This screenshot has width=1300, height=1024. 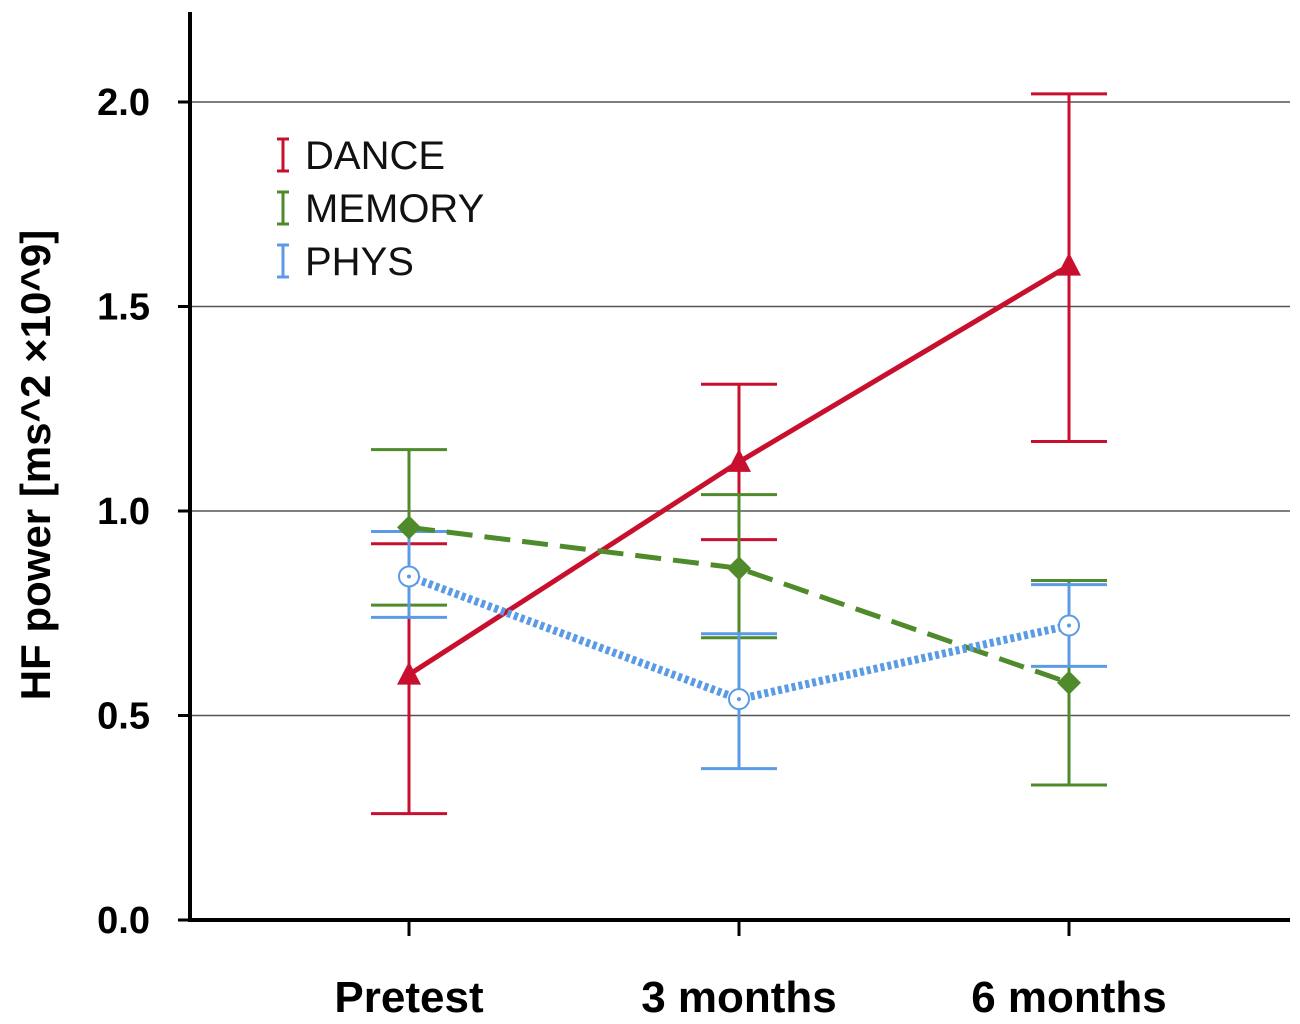 I want to click on y-tick-label: 0.5, so click(x=123, y=717).